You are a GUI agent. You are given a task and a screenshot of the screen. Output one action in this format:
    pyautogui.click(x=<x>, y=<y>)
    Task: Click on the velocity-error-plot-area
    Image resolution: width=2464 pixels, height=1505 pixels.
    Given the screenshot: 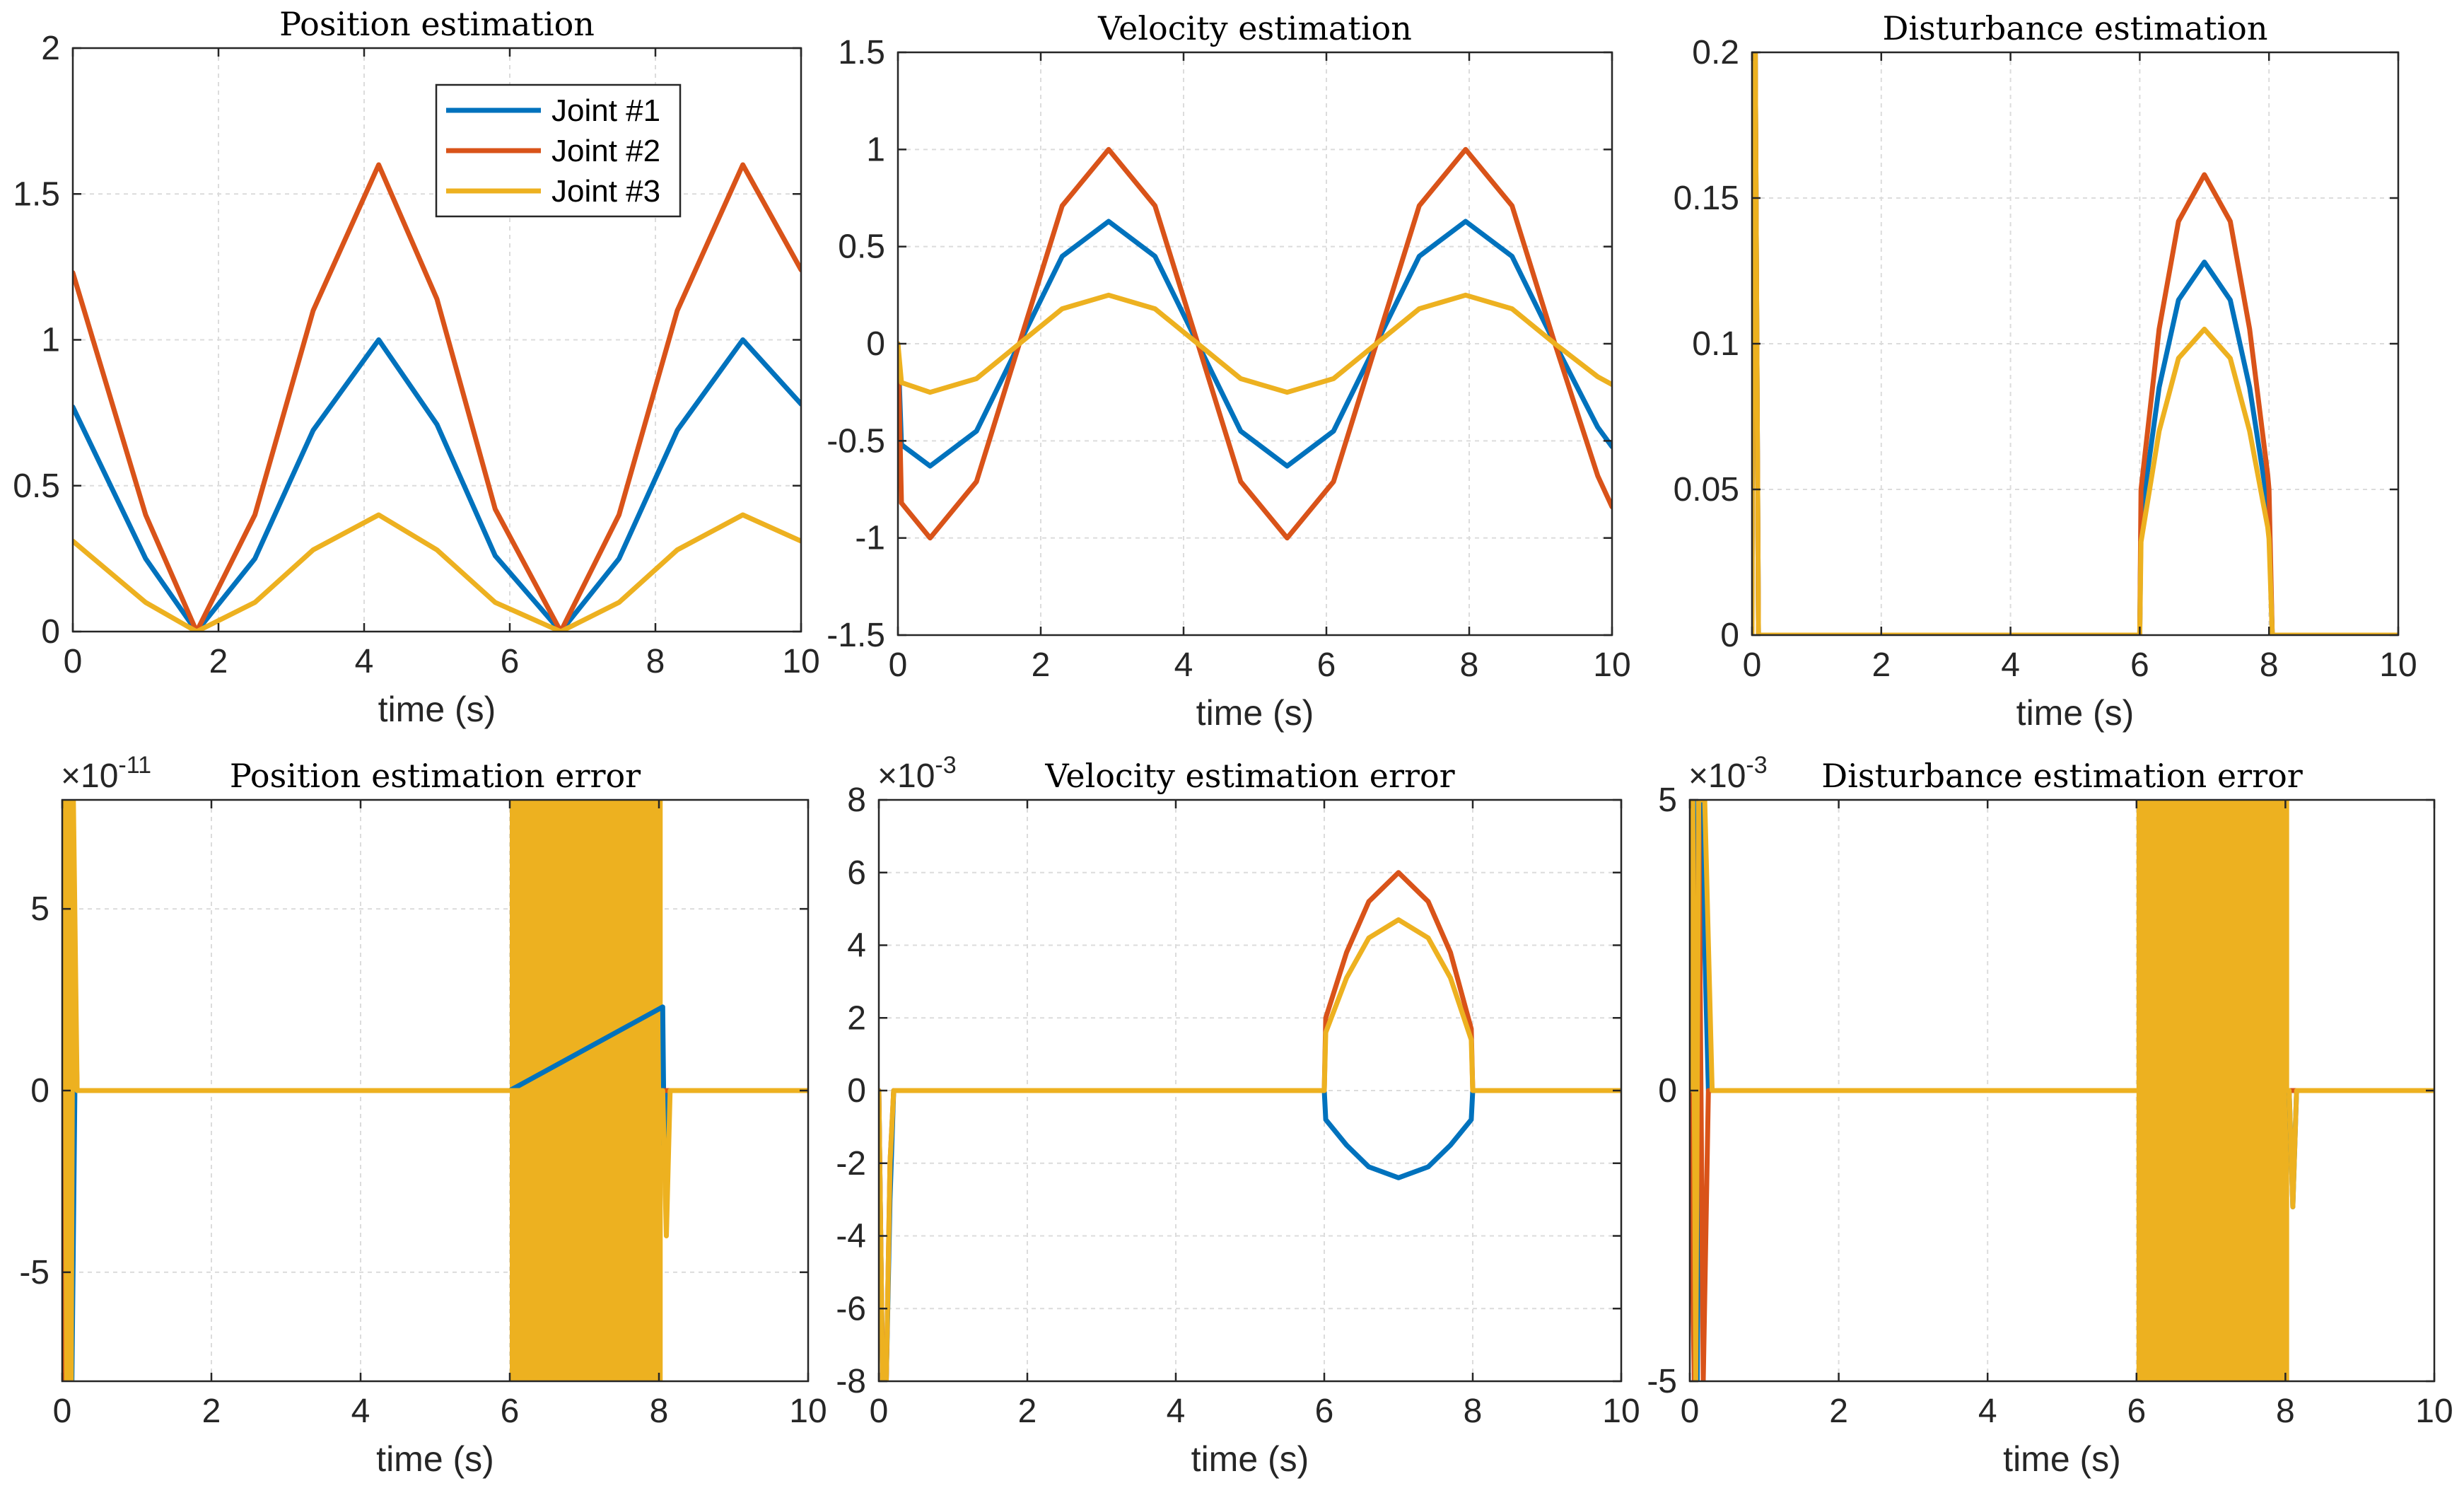 What is the action you would take?
    pyautogui.click(x=1250, y=1125)
    